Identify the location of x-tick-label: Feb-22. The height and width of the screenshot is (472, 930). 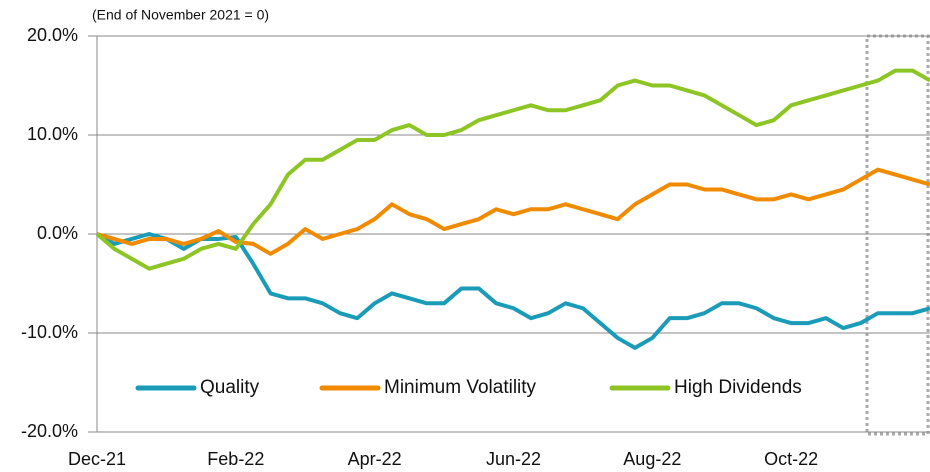
(235, 459).